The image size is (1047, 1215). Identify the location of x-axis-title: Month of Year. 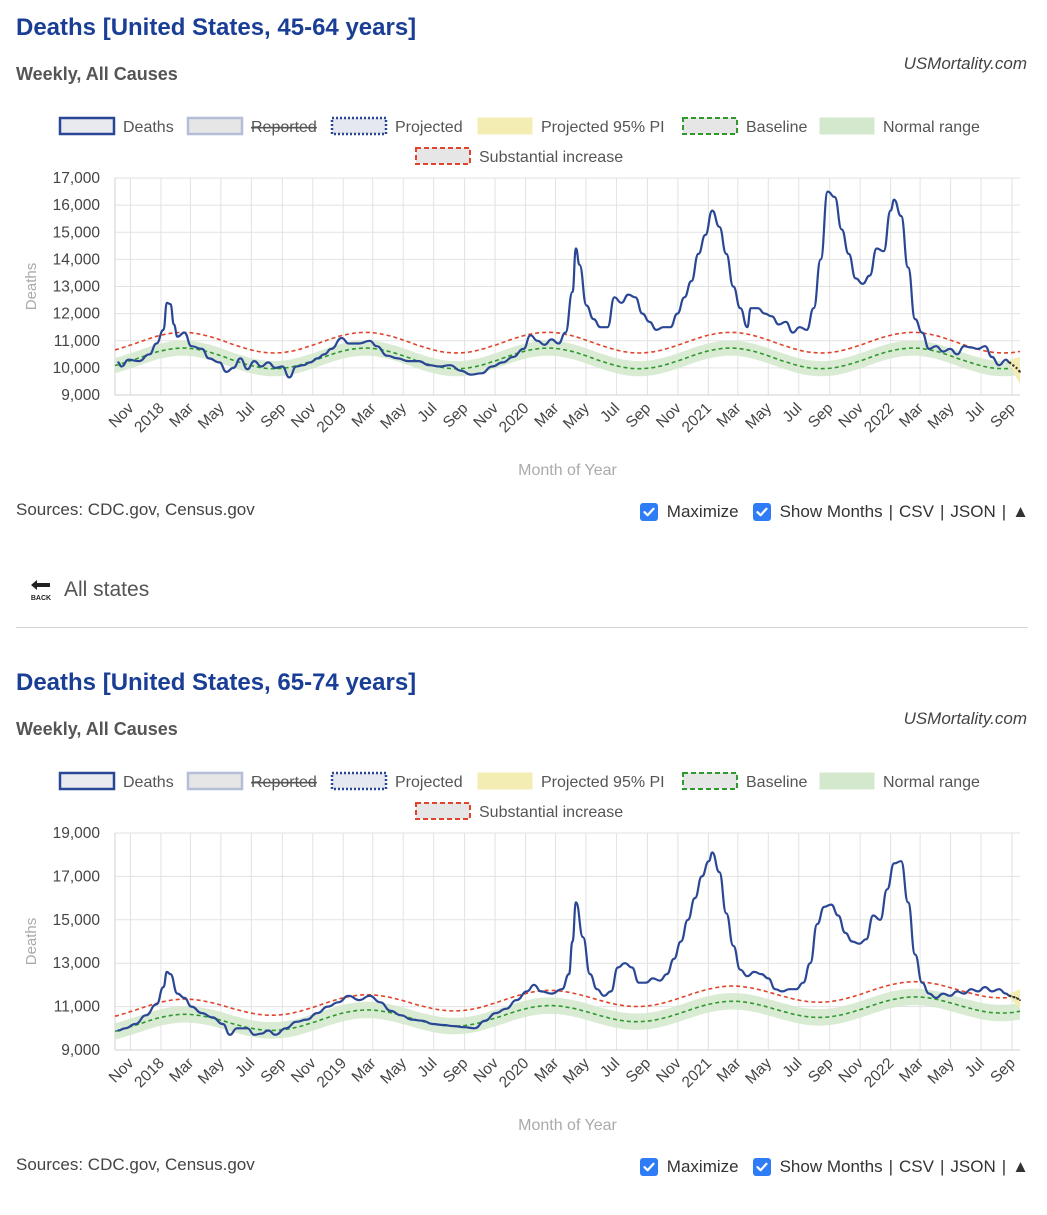
(567, 1125).